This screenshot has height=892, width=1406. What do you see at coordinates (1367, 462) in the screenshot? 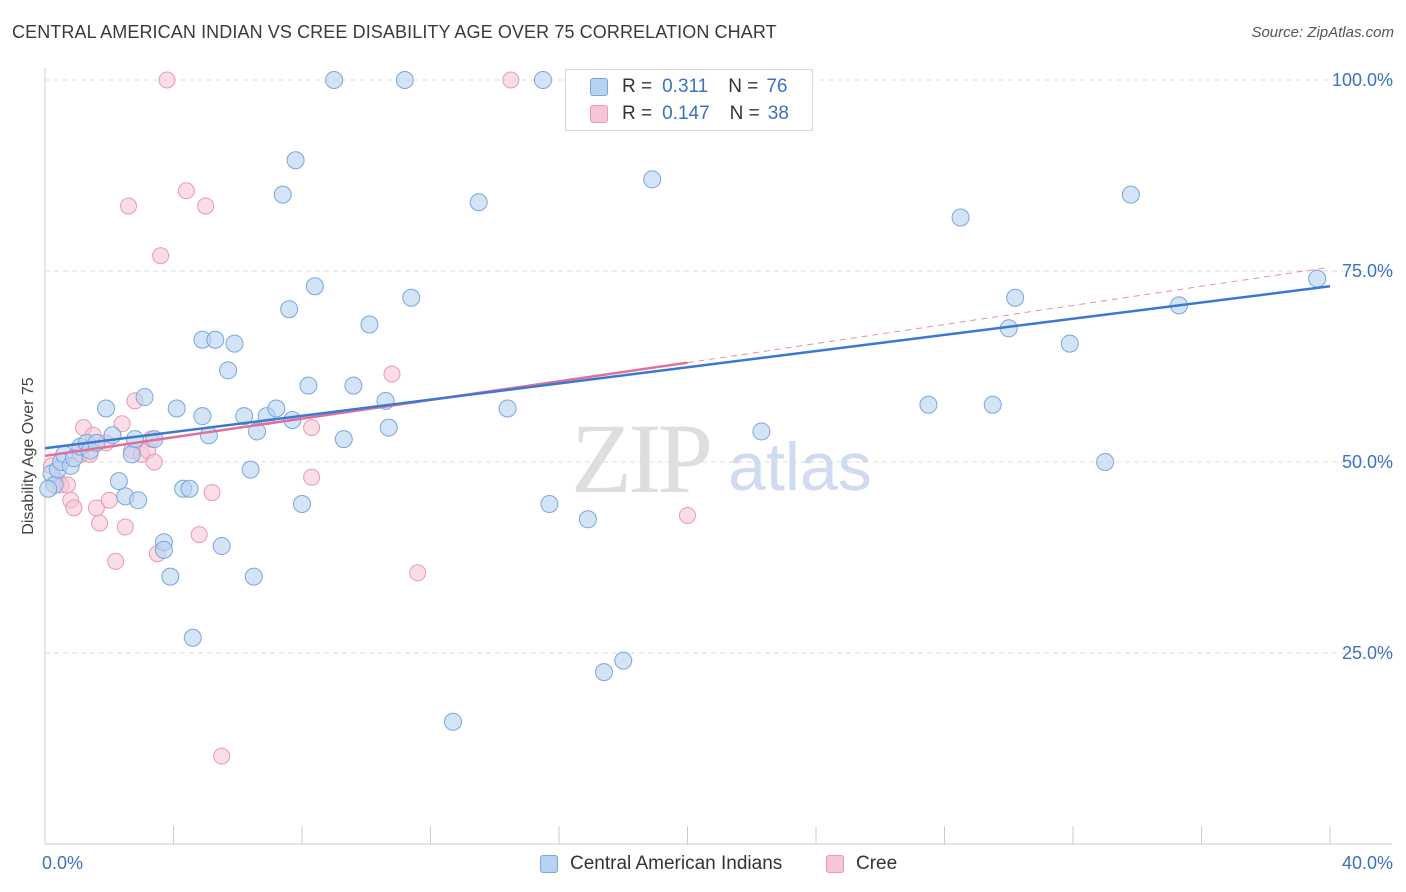
I see `y-tick-label: 50.0%` at bounding box center [1367, 462].